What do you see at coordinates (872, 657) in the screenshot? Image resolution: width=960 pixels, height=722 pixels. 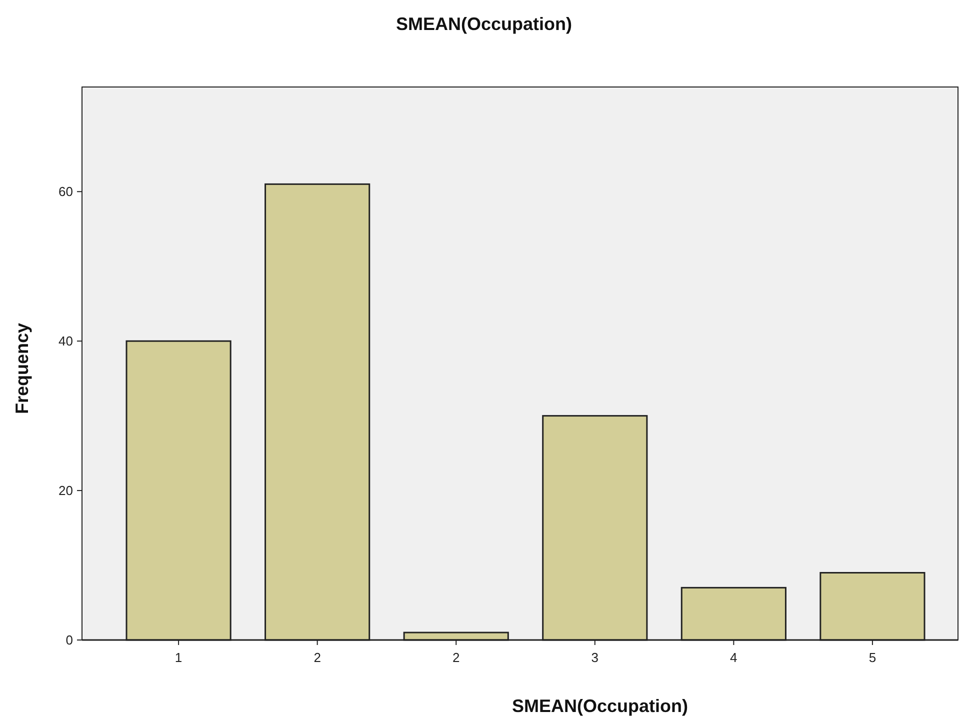 I see `x-tick-label: 5` at bounding box center [872, 657].